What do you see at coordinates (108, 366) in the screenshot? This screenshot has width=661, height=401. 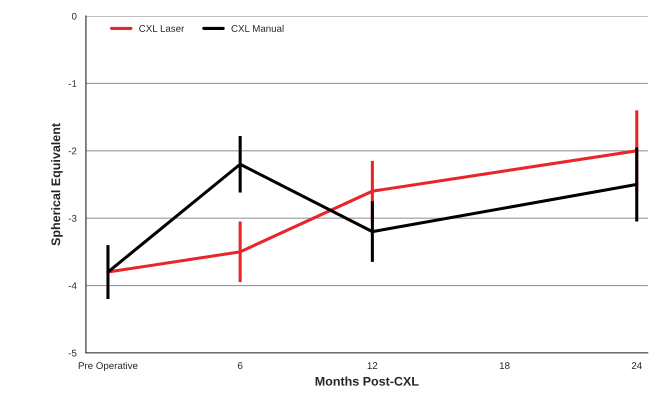 I see `x-tick-label: Pre Operative` at bounding box center [108, 366].